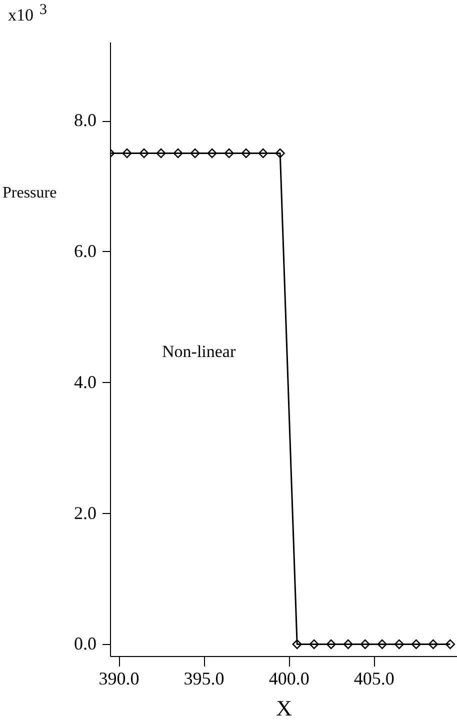 The image size is (457, 722). I want to click on x-axis-title: X, so click(284, 708).